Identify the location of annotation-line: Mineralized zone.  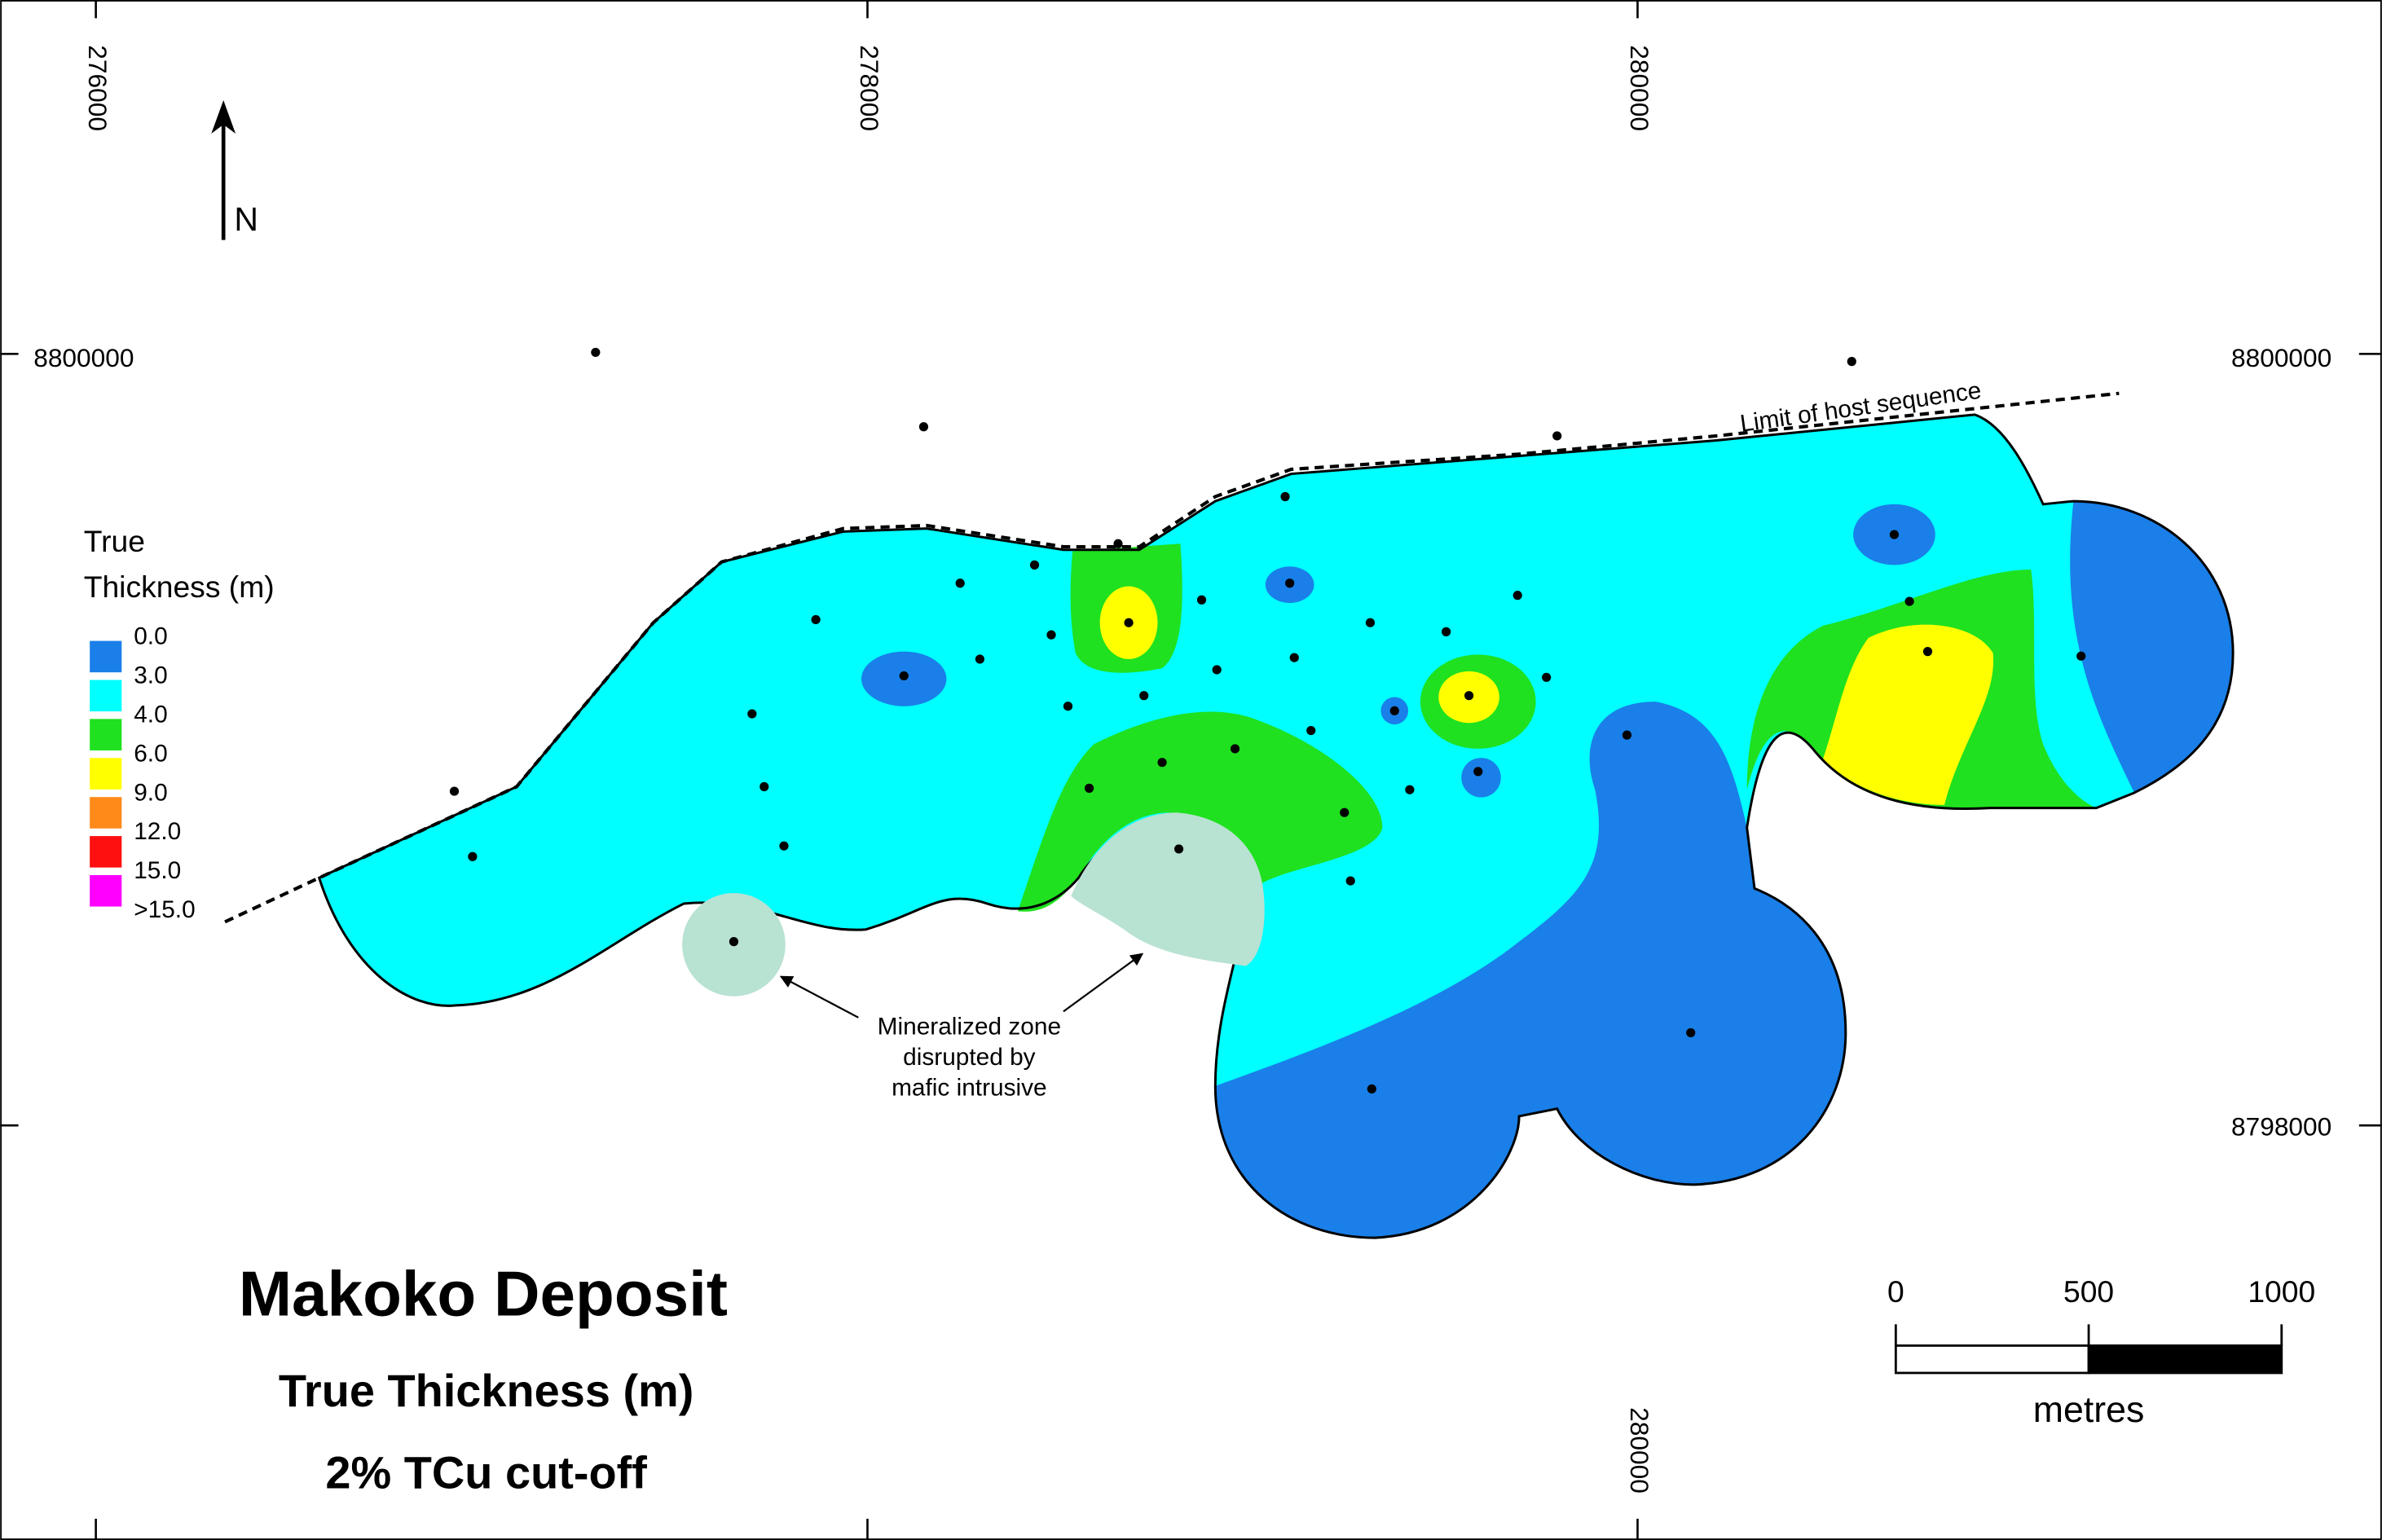
(969, 1027).